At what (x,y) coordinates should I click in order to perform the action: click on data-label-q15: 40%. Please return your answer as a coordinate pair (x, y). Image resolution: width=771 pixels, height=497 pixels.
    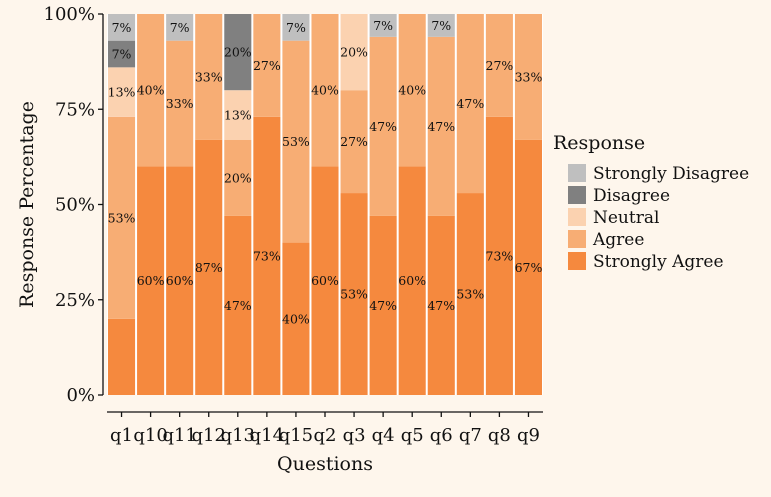
    Looking at the image, I should click on (296, 318).